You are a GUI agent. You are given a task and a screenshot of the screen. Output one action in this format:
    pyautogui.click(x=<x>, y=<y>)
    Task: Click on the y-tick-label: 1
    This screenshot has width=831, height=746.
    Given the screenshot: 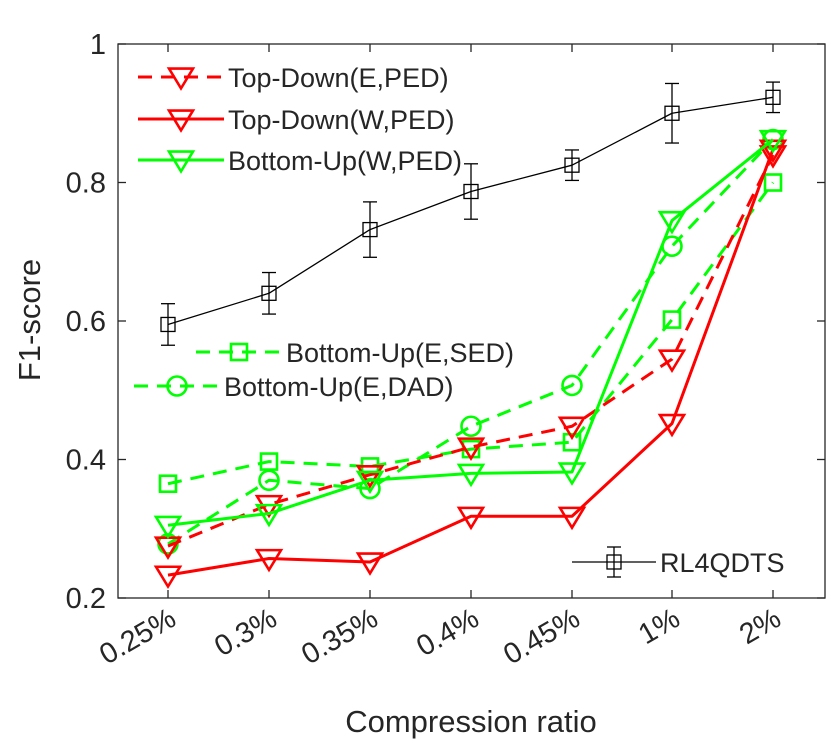 What is the action you would take?
    pyautogui.click(x=98, y=45)
    